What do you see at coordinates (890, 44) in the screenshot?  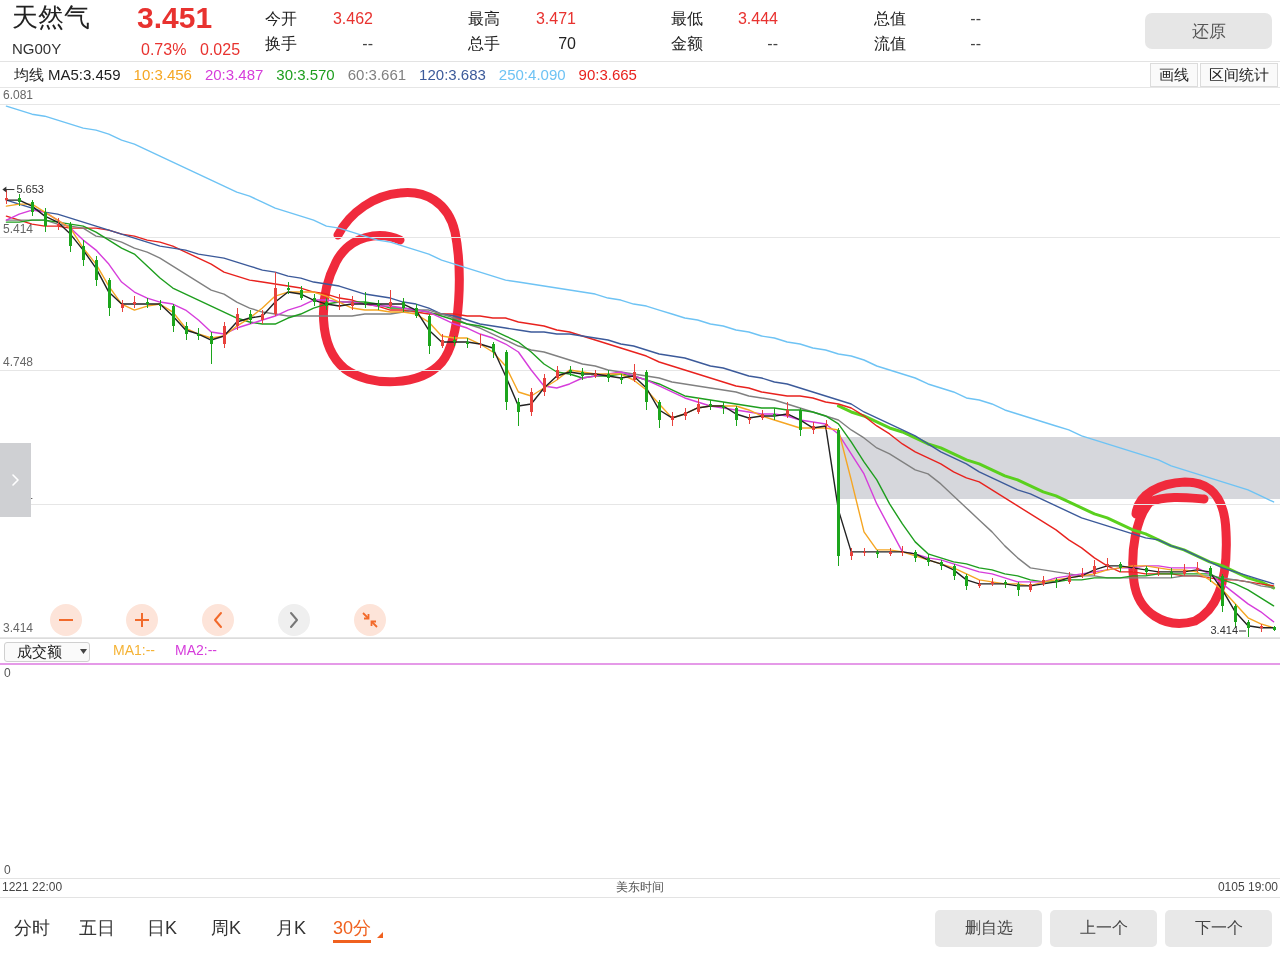 I see `text: 流值` at bounding box center [890, 44].